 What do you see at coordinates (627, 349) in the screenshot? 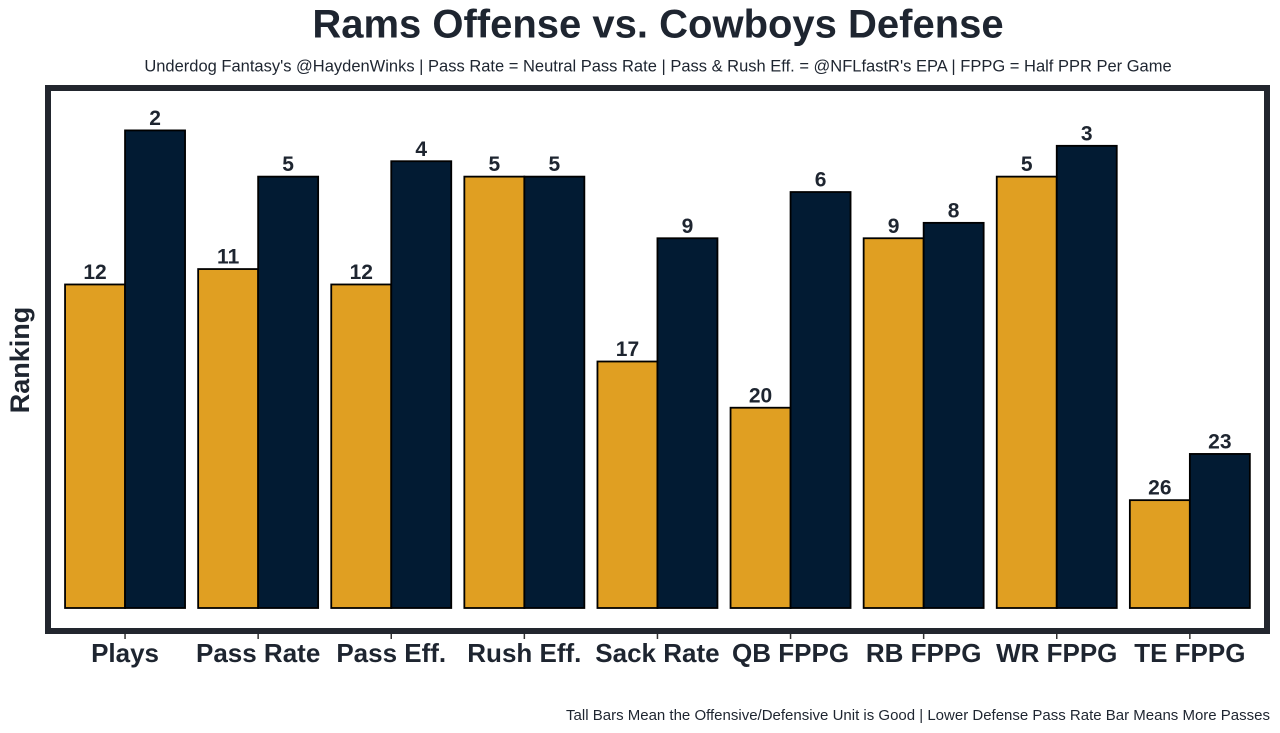
I see `value-label: 17` at bounding box center [627, 349].